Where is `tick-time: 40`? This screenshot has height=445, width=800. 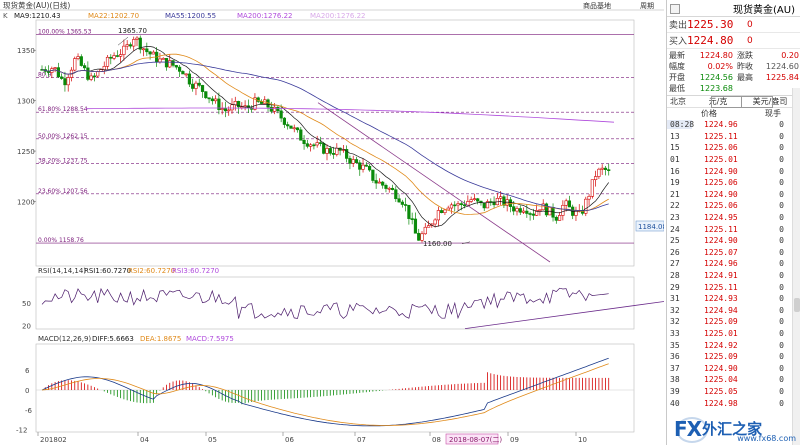
tick-time: 40 is located at coordinates (675, 403).